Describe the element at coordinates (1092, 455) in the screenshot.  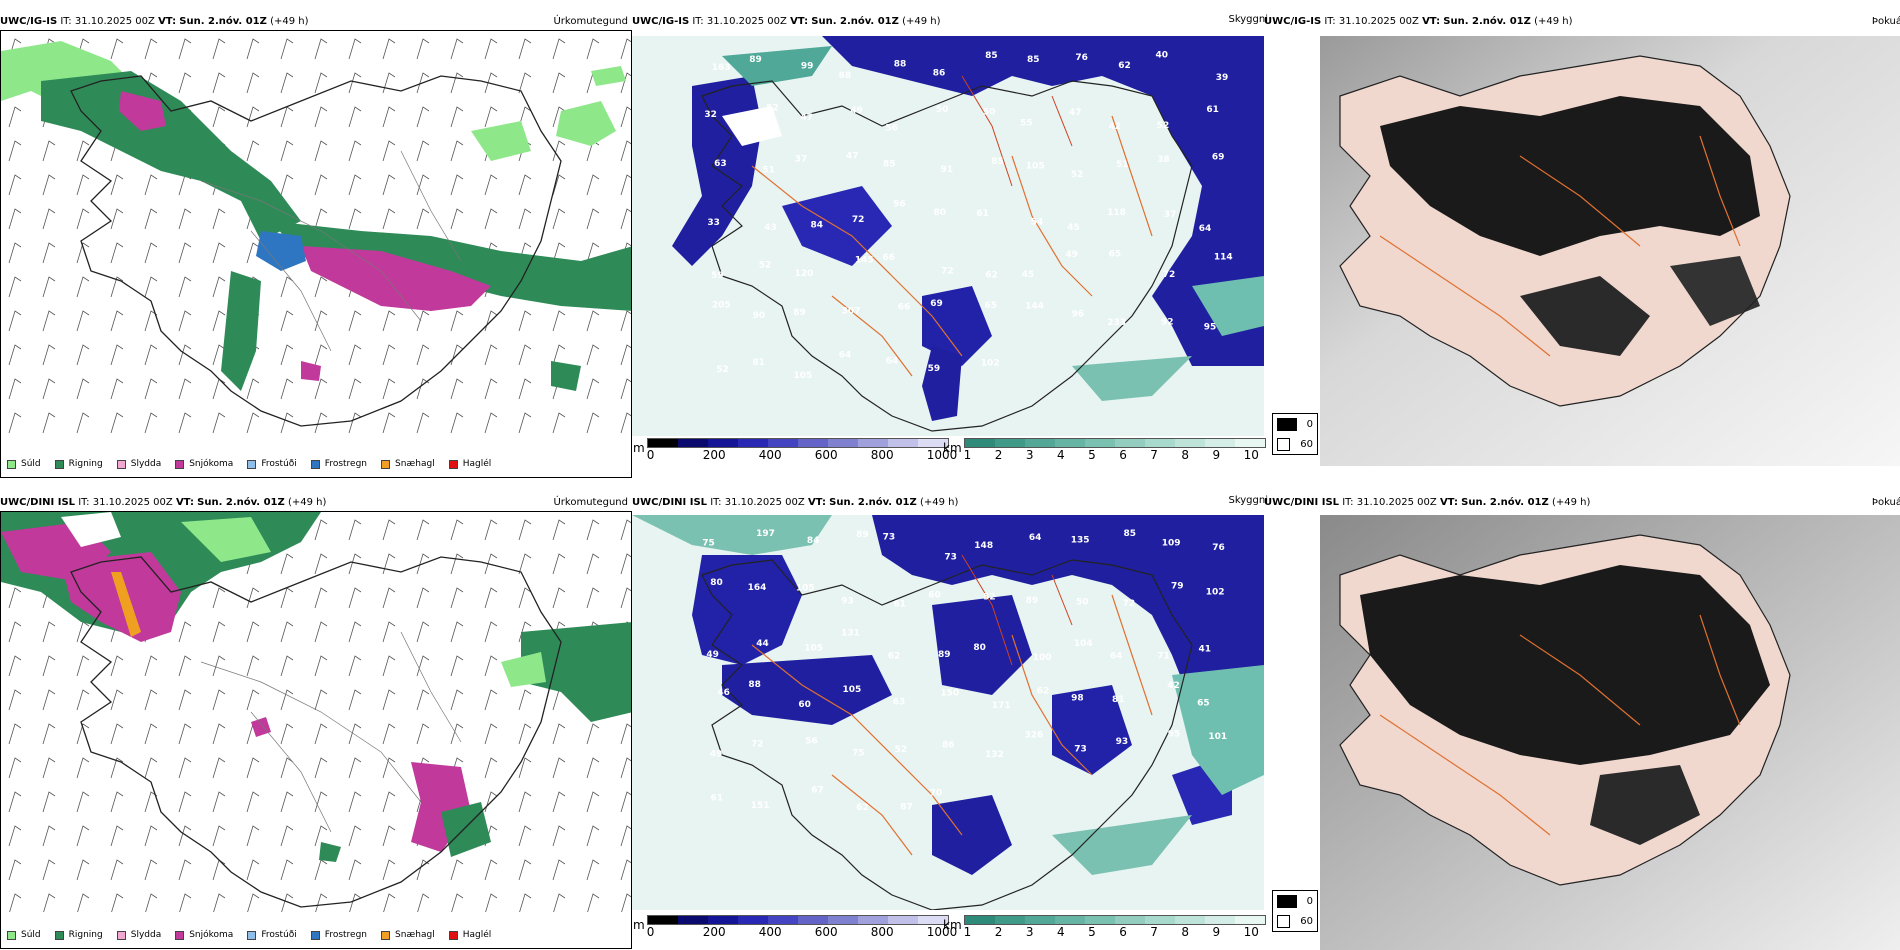
I see `colorbar-tick-label: 5` at that location.